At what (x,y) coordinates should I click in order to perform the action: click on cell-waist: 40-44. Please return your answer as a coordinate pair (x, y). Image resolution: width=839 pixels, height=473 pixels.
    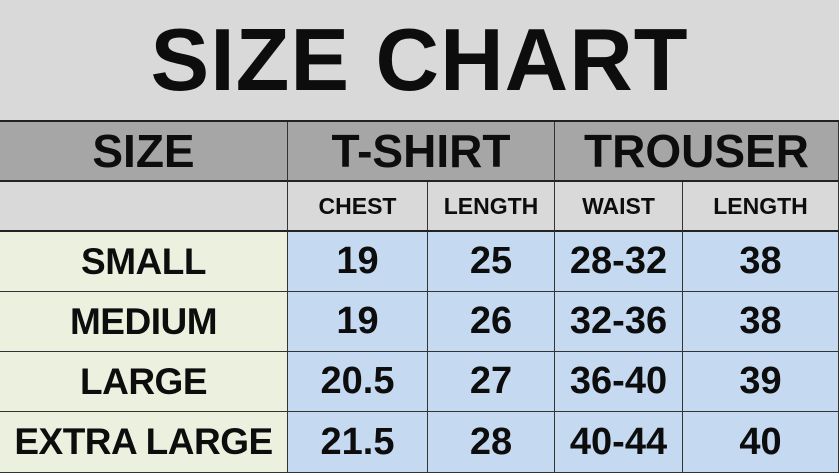
    Looking at the image, I should click on (619, 442).